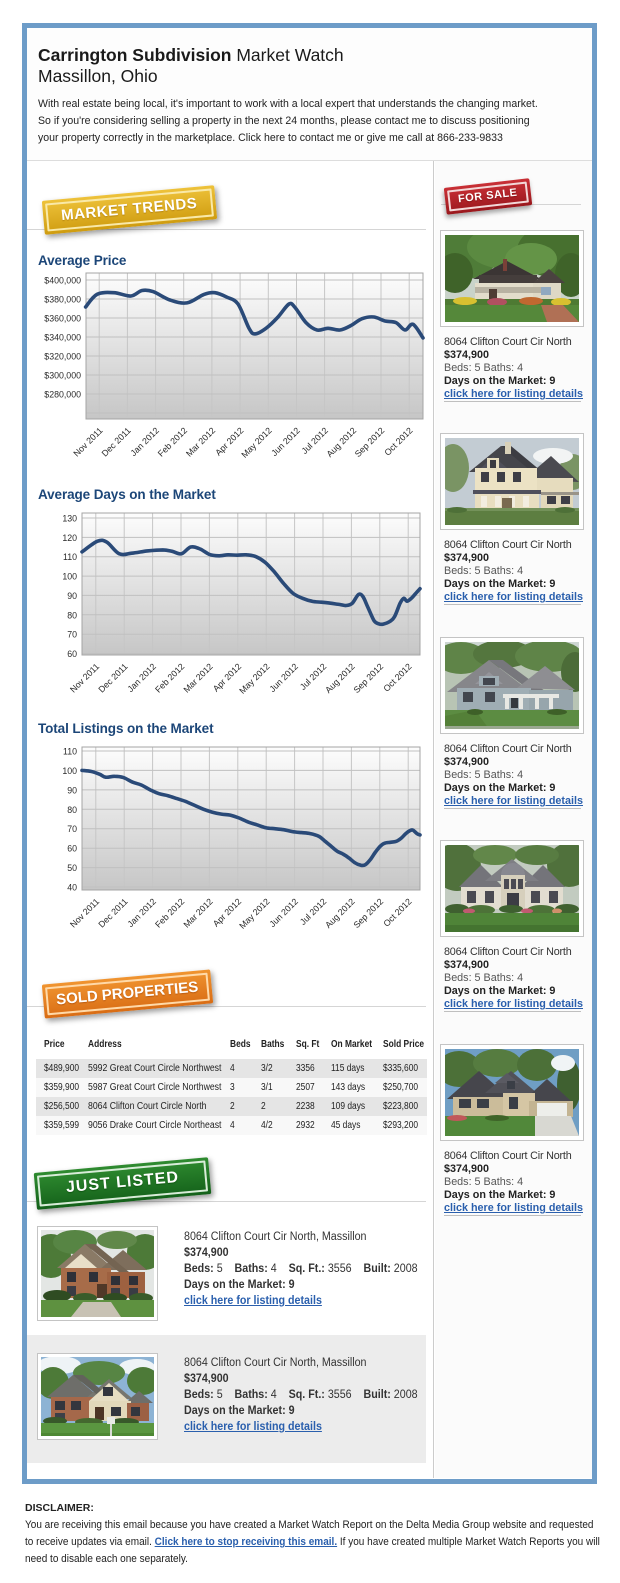 The height and width of the screenshot is (1583, 620). What do you see at coordinates (69, 538) in the screenshot?
I see `svg-text: 120` at bounding box center [69, 538].